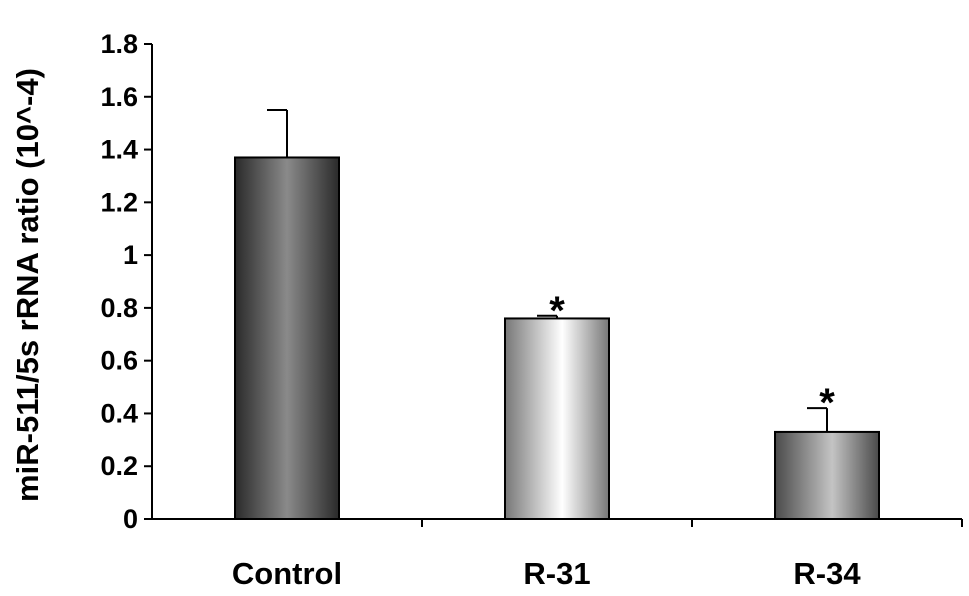  Describe the element at coordinates (119, 150) in the screenshot. I see `y-tick-label: 1.4` at that location.